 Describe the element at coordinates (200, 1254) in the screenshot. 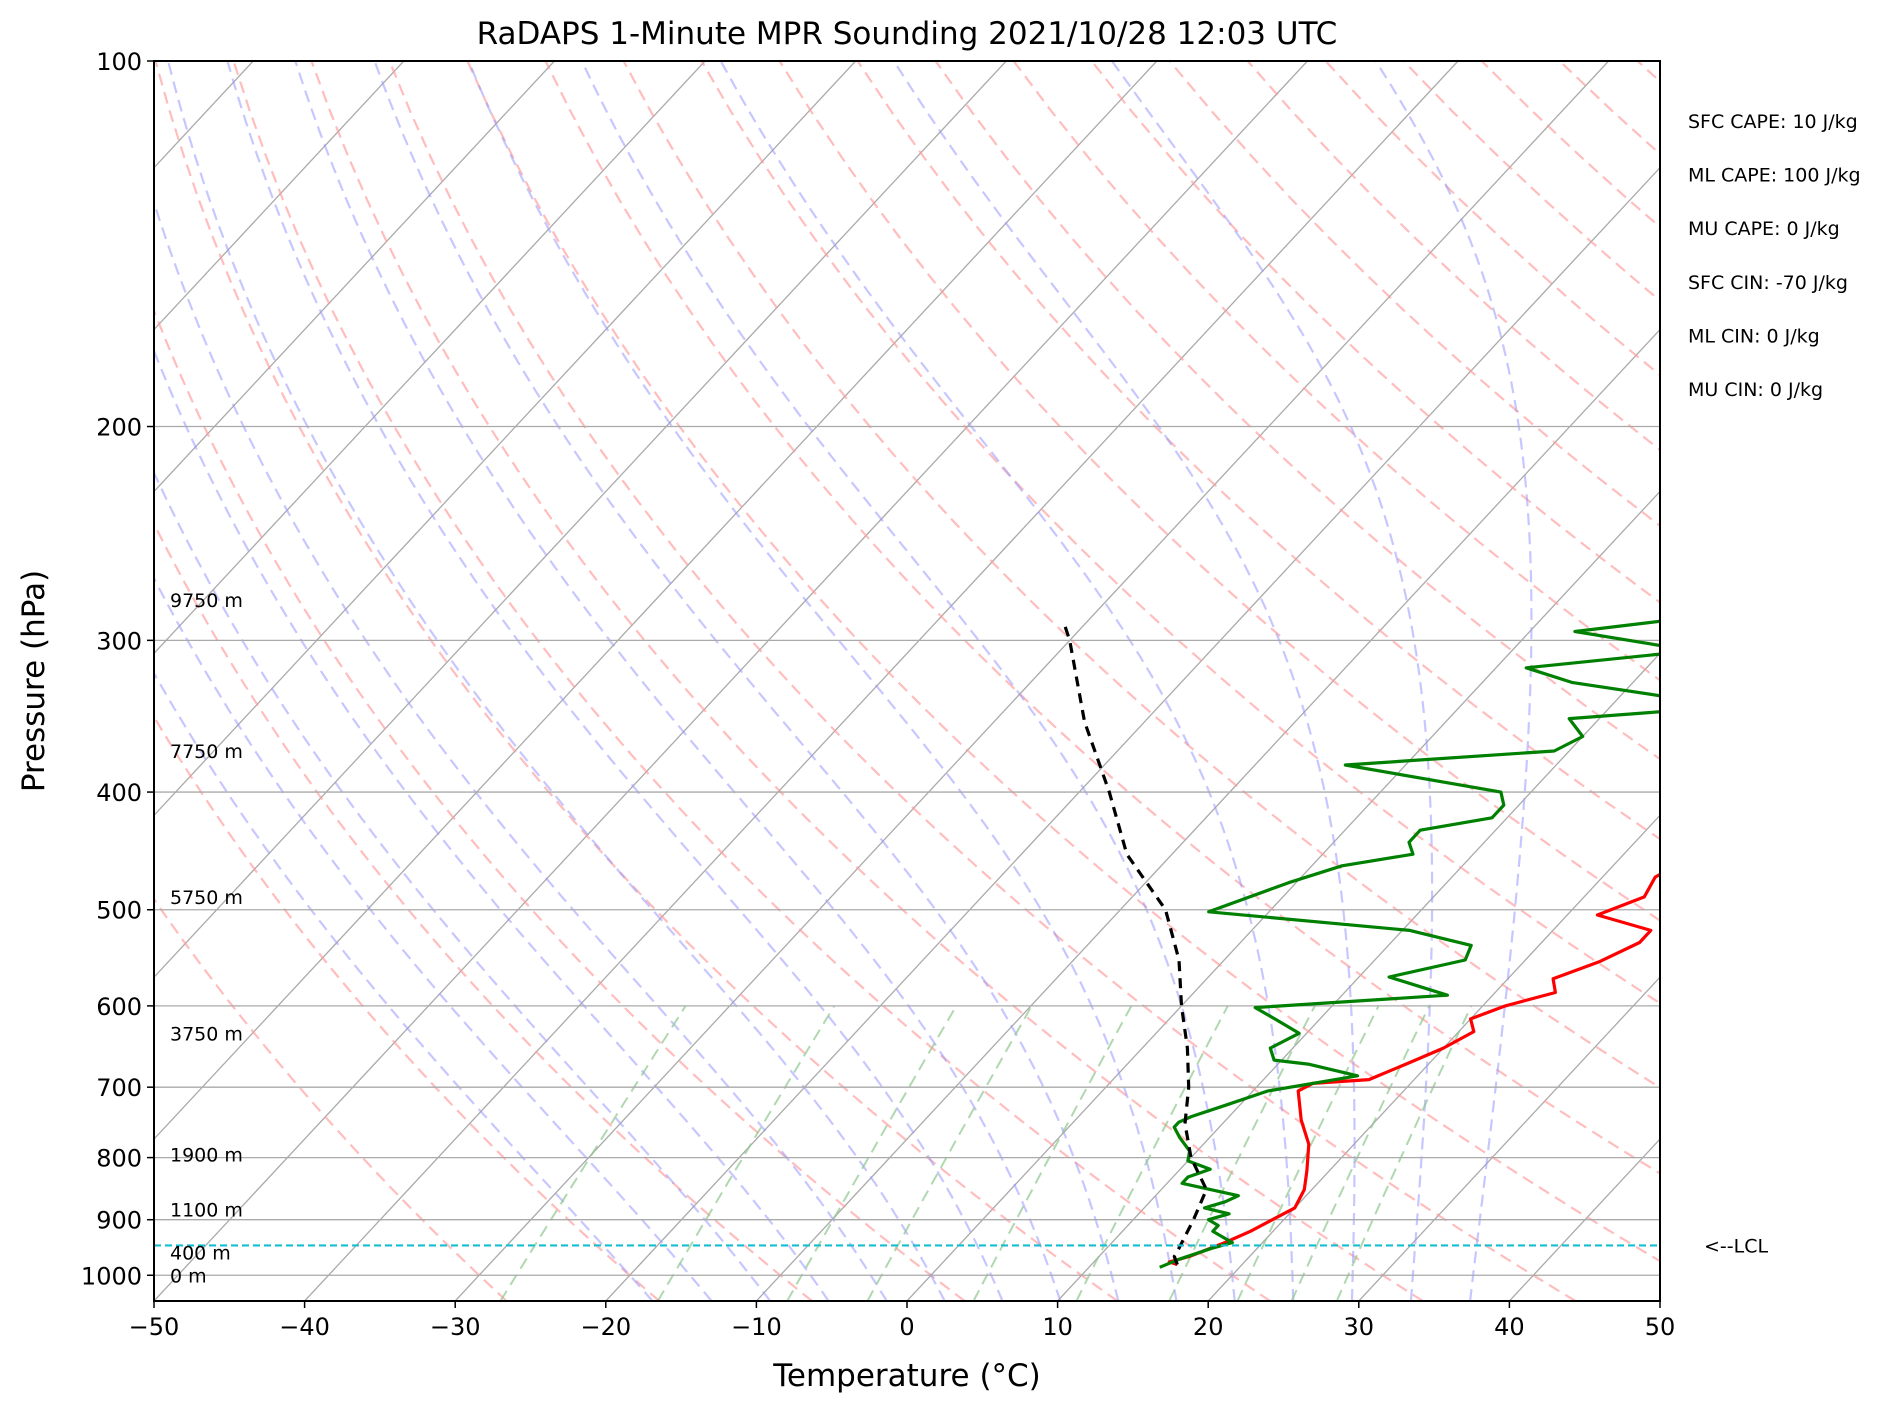

I see `height-label: 400 m` at that location.